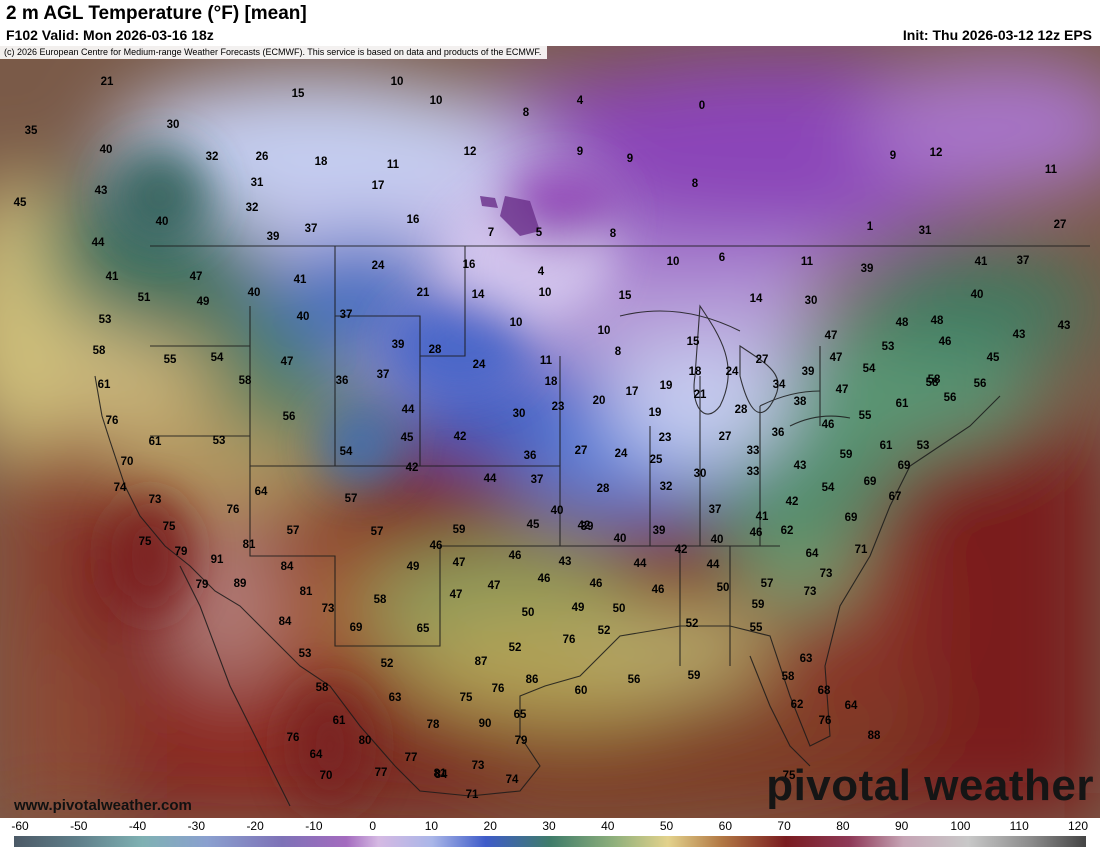  What do you see at coordinates (532, 680) in the screenshot?
I see `temperature-label: 86` at bounding box center [532, 680].